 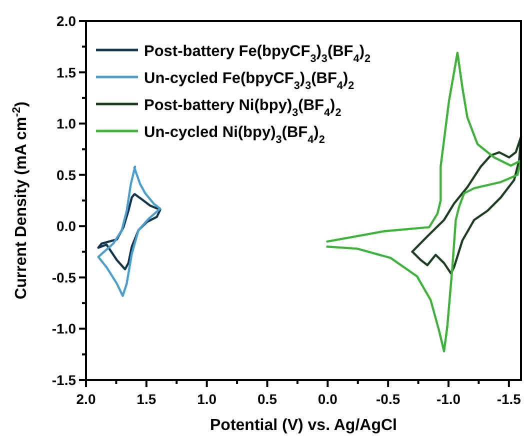 I want to click on x-tick-label: 1.0, so click(x=207, y=399).